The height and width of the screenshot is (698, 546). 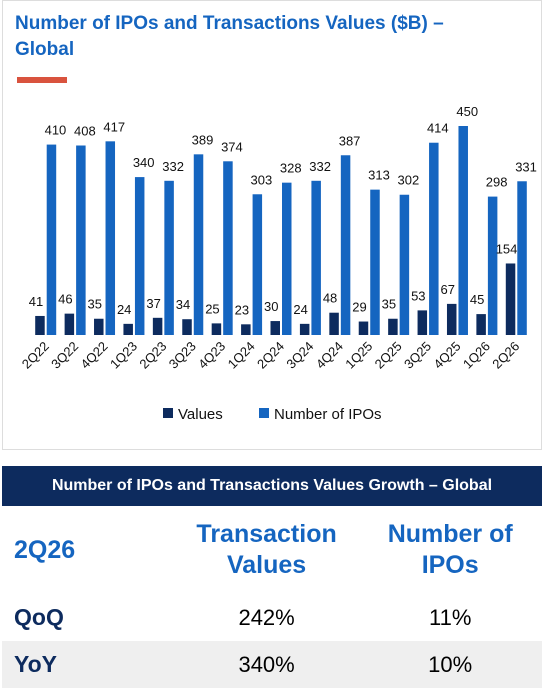 What do you see at coordinates (507, 248) in the screenshot?
I see `data-label: 154` at bounding box center [507, 248].